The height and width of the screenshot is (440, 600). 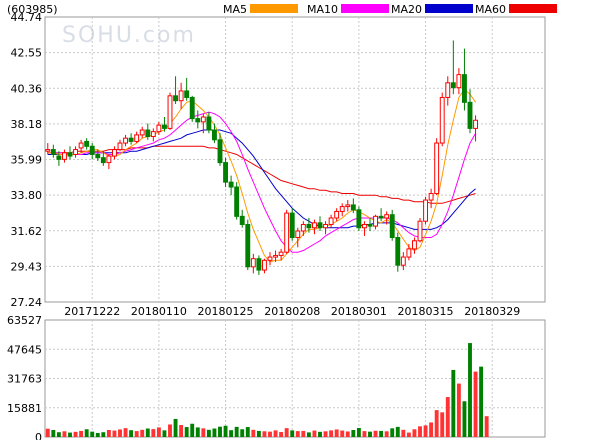 What do you see at coordinates (292, 311) in the screenshot?
I see `date-tick-label: 20180208` at bounding box center [292, 311].